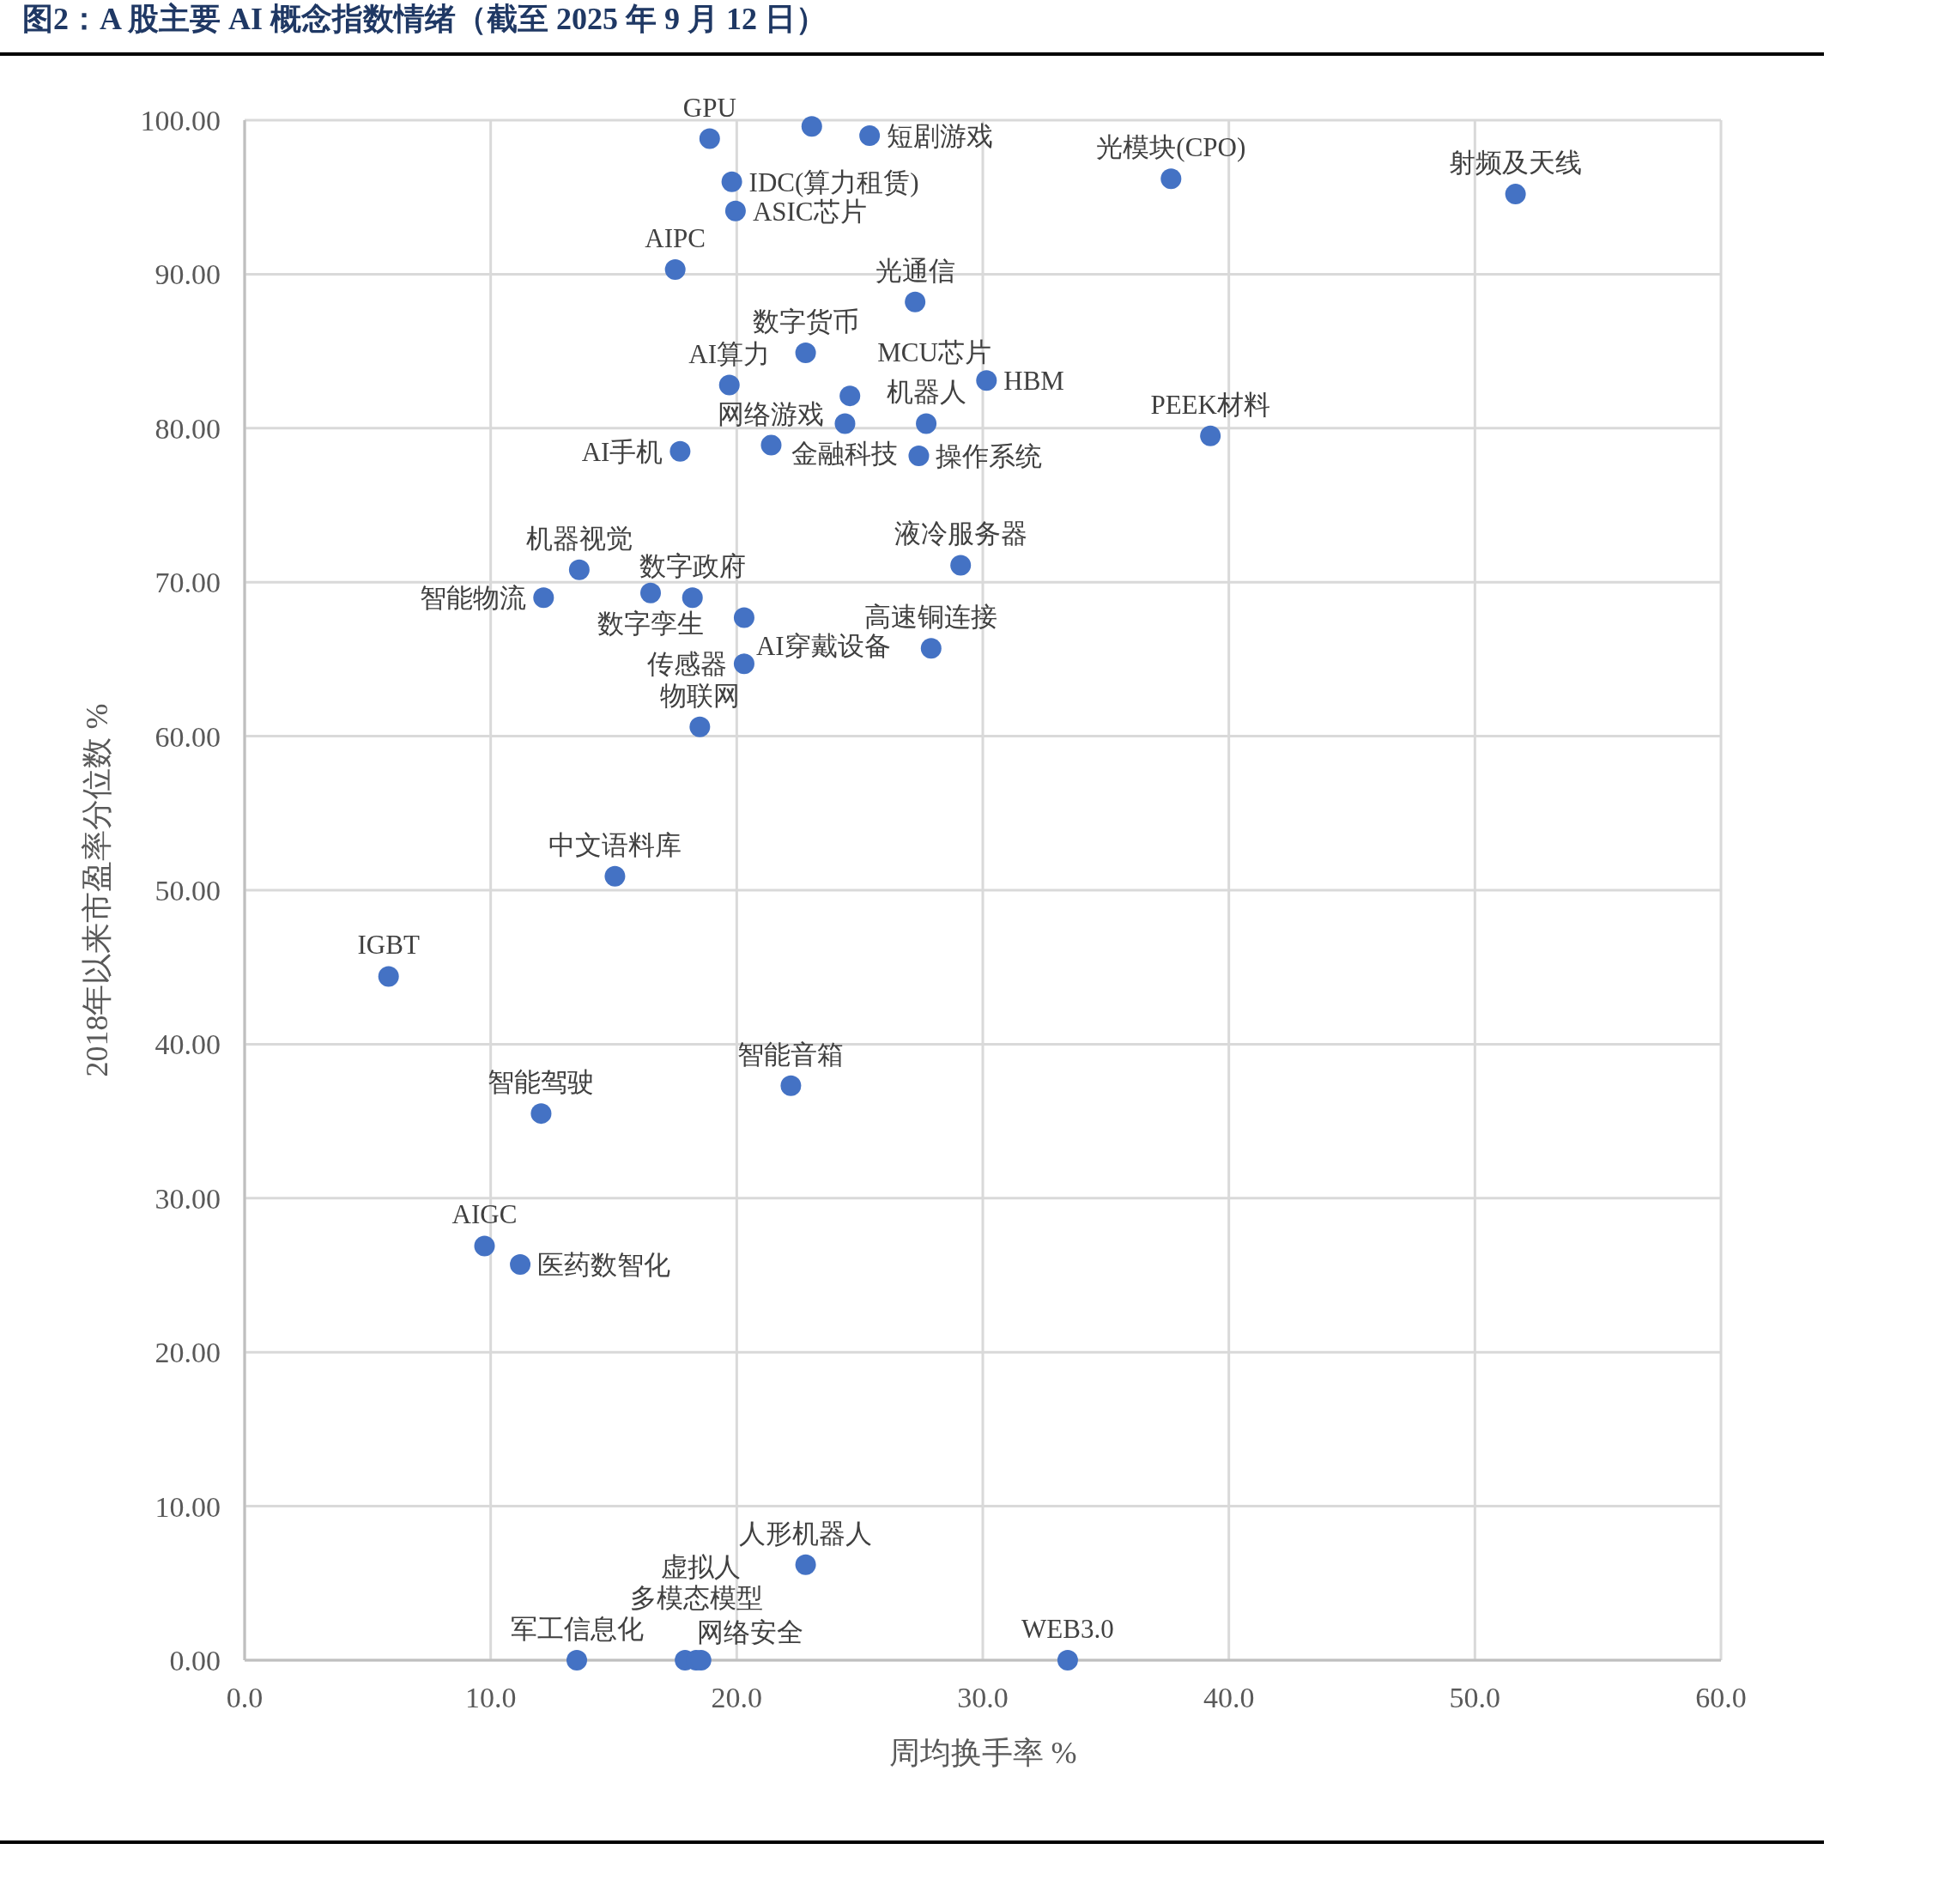 The image size is (1957, 1904). What do you see at coordinates (579, 539) in the screenshot?
I see `data-label: 机器视觉` at bounding box center [579, 539].